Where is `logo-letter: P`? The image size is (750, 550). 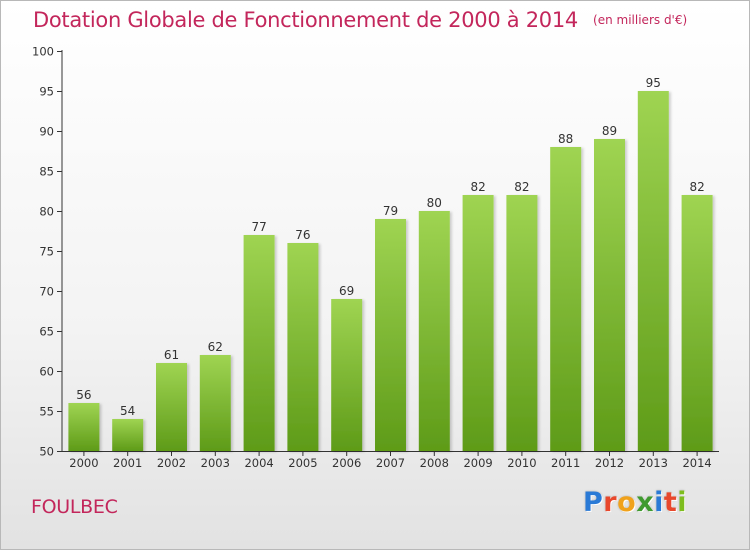
logo-letter: P is located at coordinates (593, 502).